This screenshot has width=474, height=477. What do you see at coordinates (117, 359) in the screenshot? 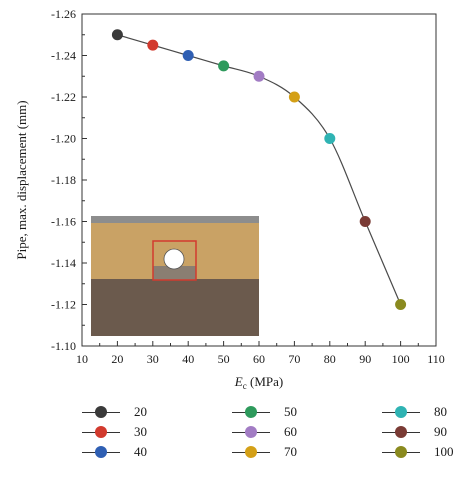
I see `x-tick-label: 20` at bounding box center [117, 359].